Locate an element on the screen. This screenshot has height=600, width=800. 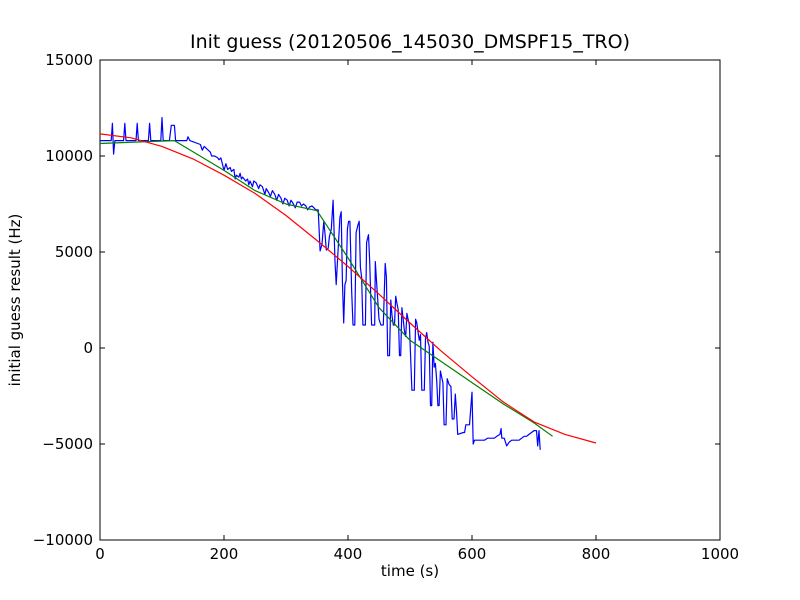
y-tick-label: −10000 is located at coordinates (63, 540).